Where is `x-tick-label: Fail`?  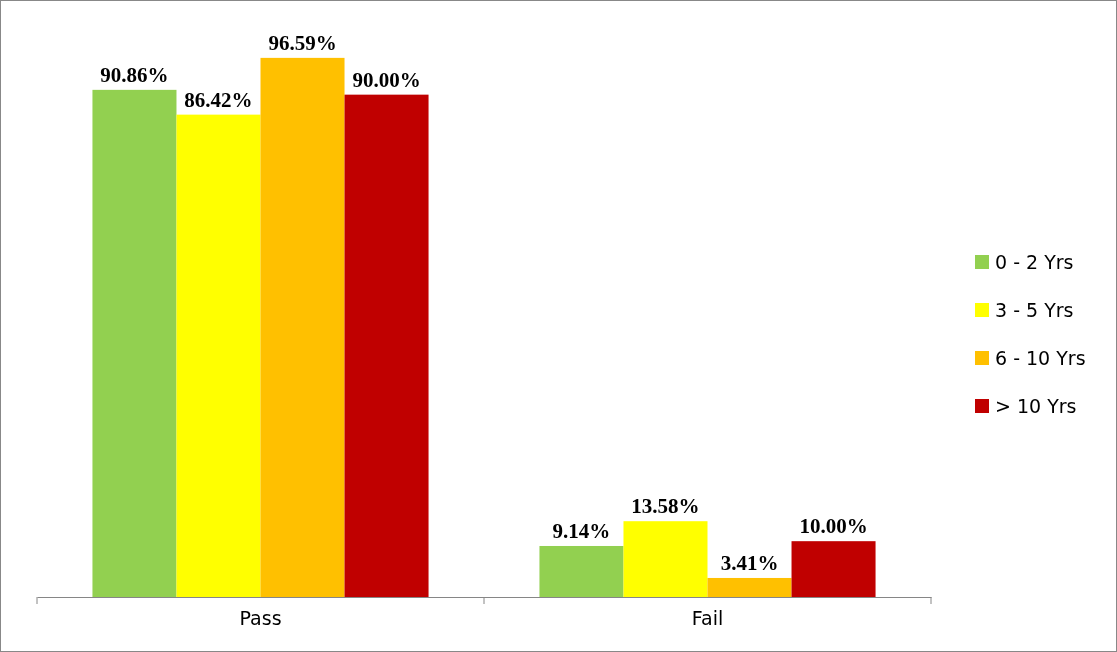 x-tick-label: Fail is located at coordinates (707, 617).